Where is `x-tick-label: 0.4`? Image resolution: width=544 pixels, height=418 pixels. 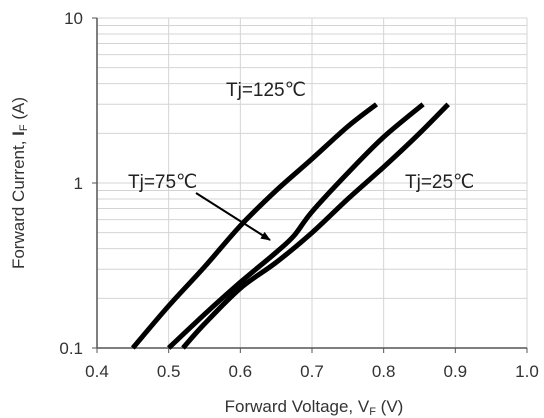
x-tick-label: 0.4 is located at coordinates (97, 371).